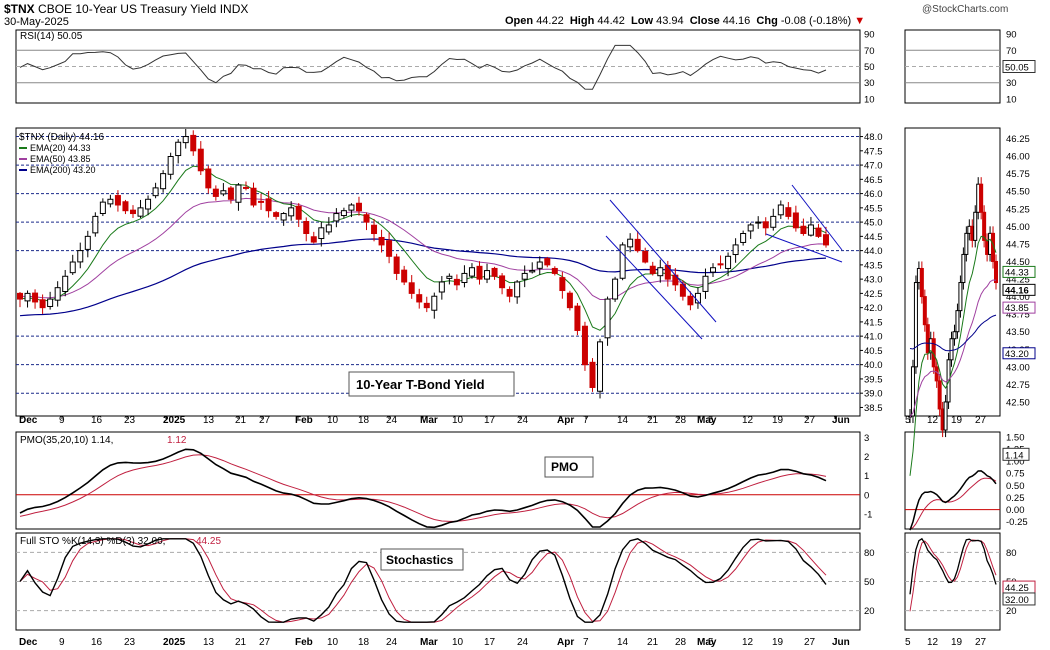 This screenshot has width=1050, height=650. What do you see at coordinates (429, 642) in the screenshot?
I see `sto-x-label: Mar` at bounding box center [429, 642].